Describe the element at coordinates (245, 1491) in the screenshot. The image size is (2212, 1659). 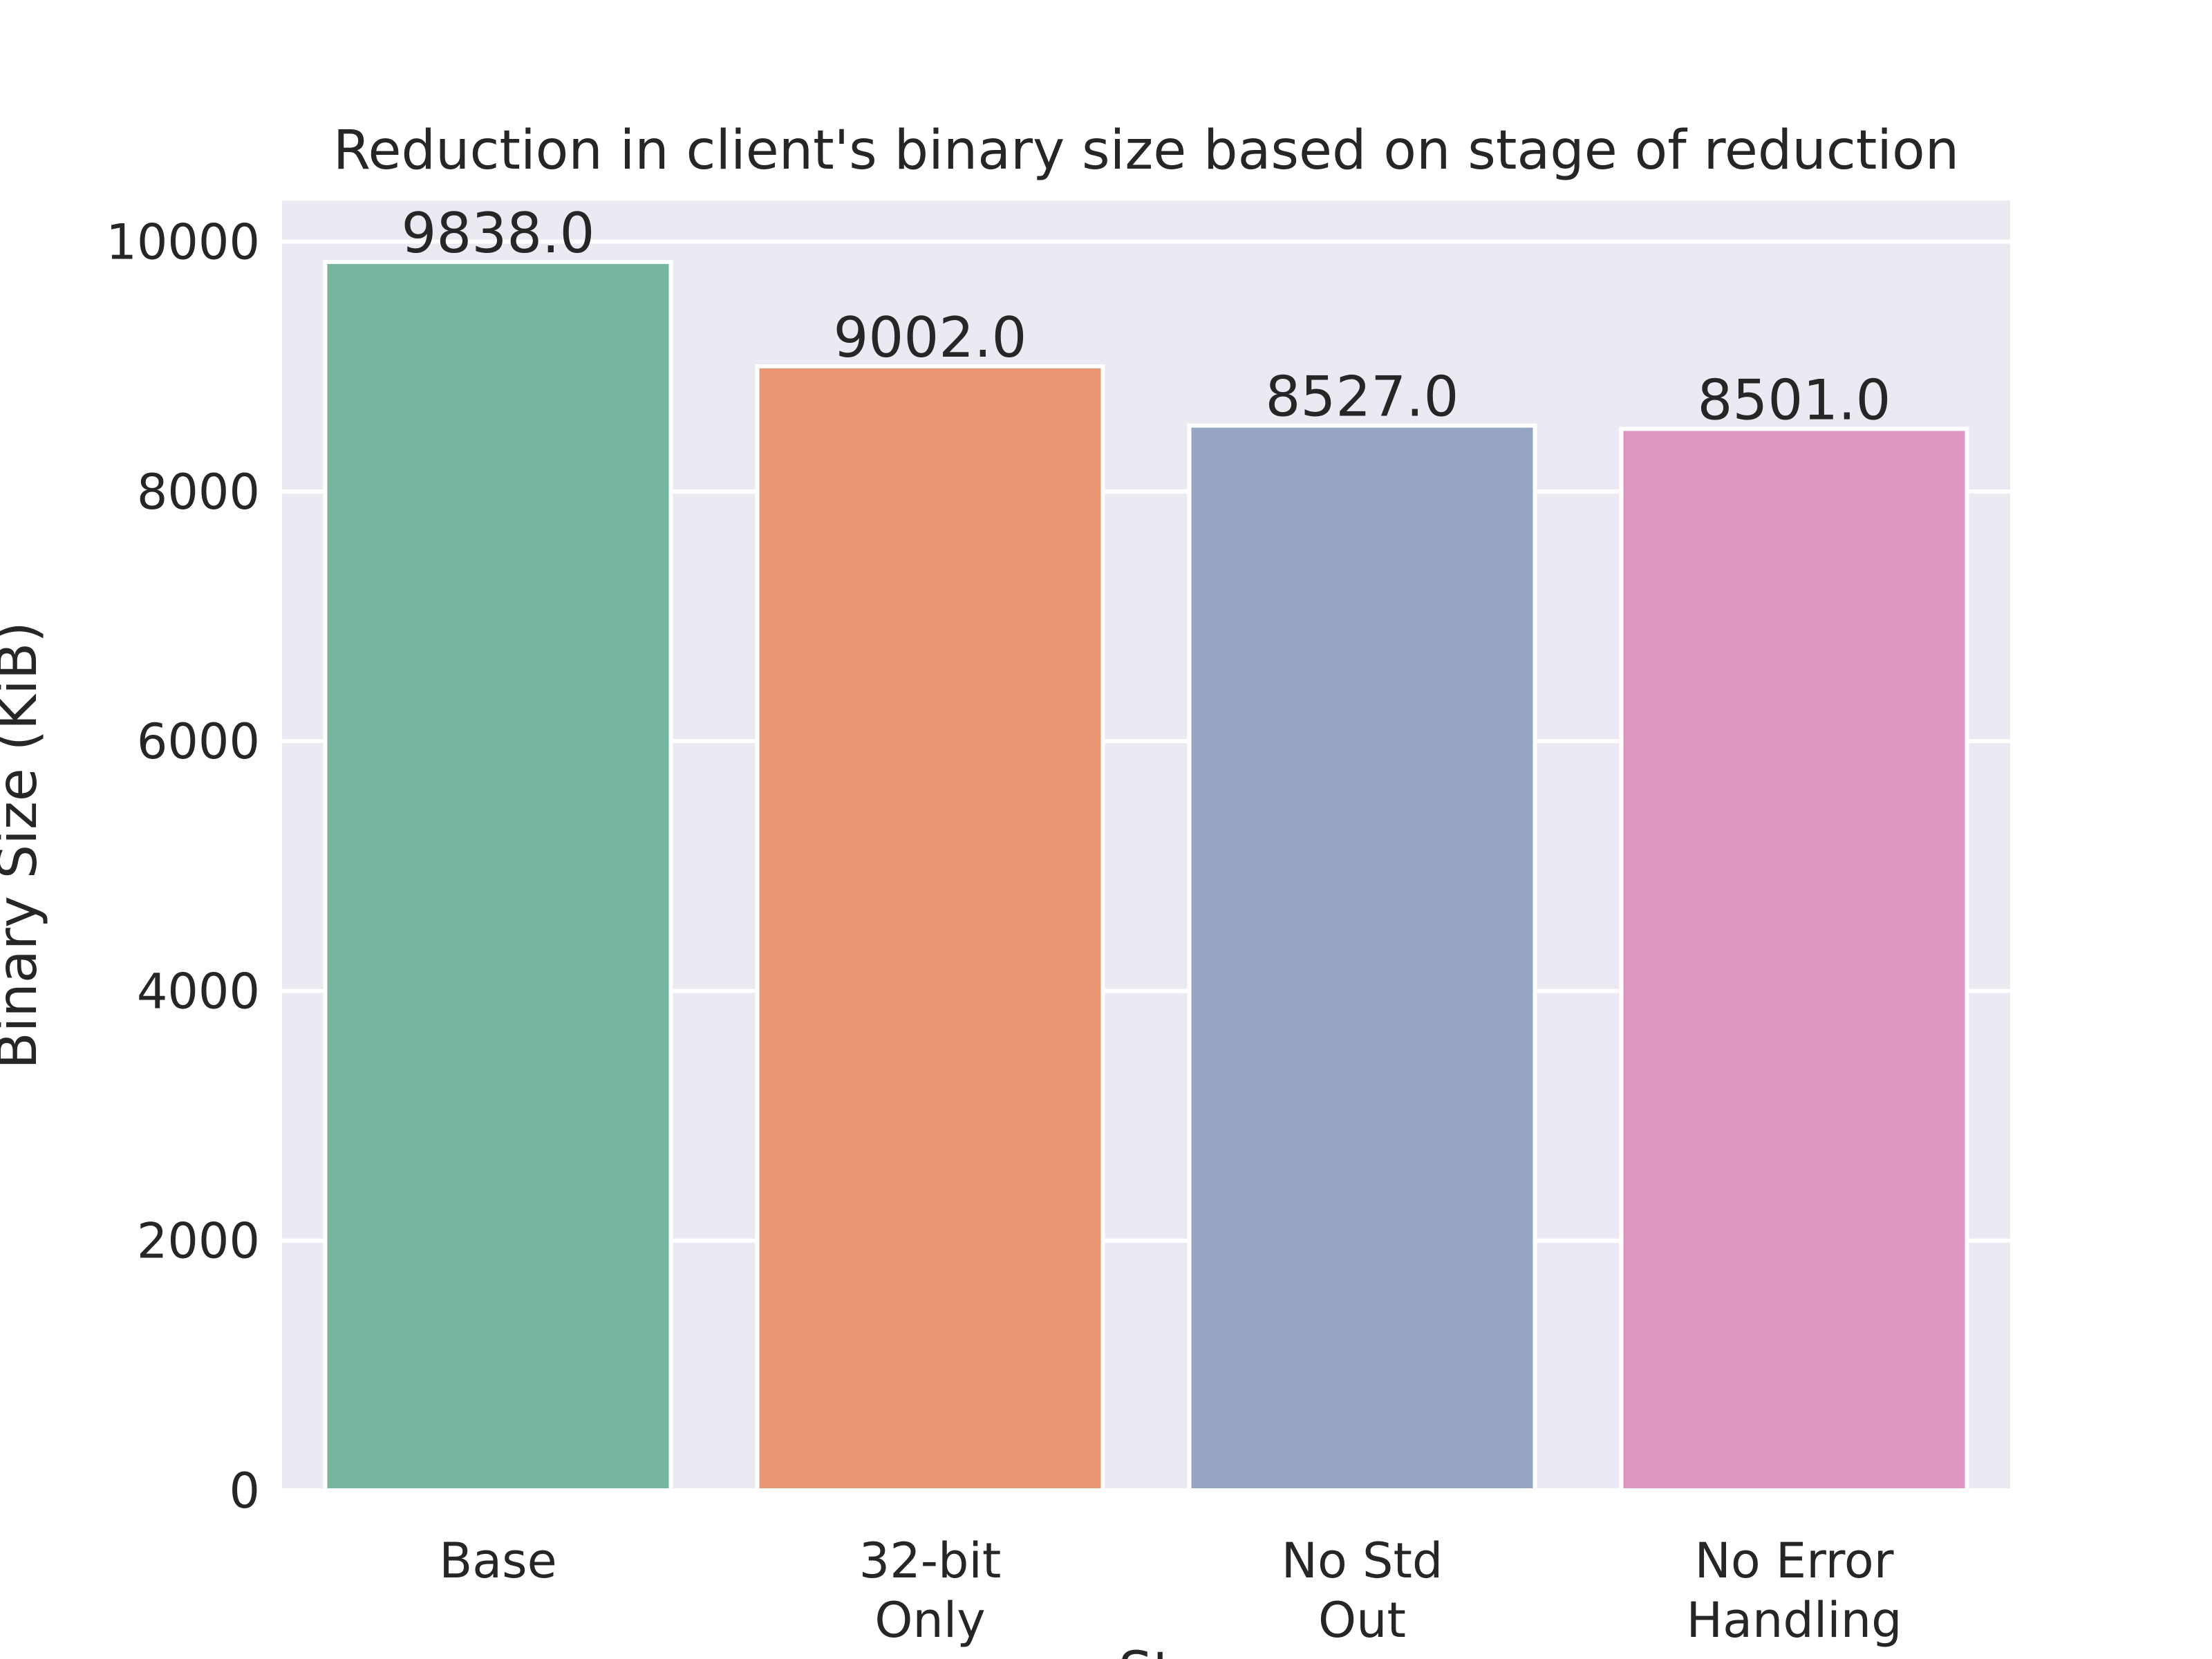
I see `y-tick-label: 0` at that location.